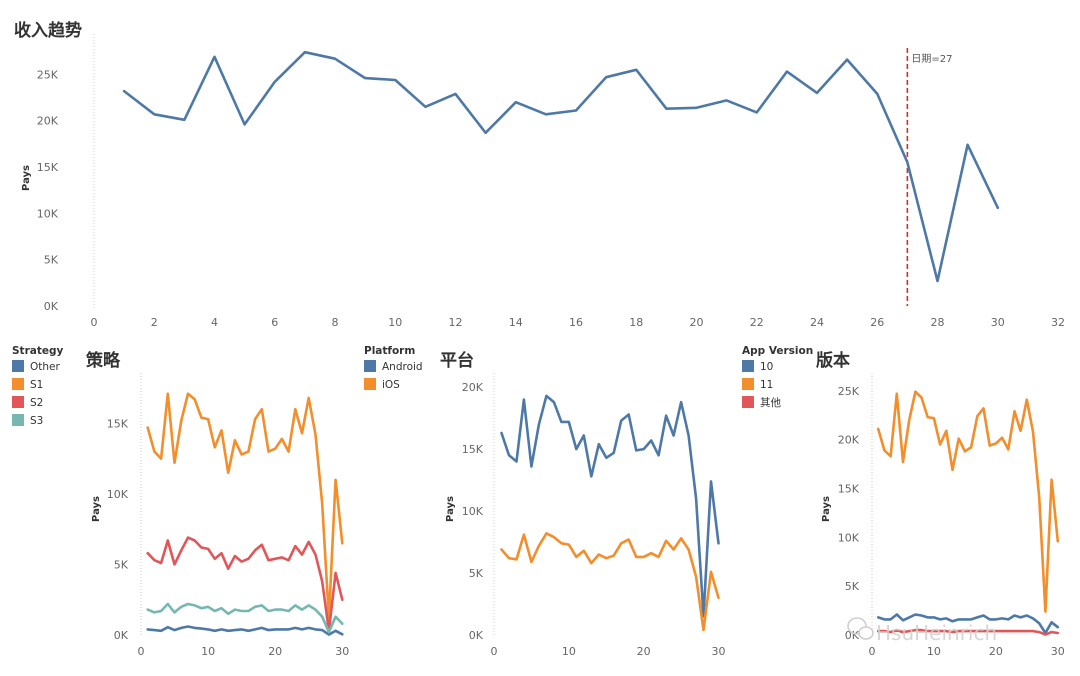 The image size is (1080, 676). Describe the element at coordinates (849, 537) in the screenshot. I see `version-ytick-label: 10K` at that location.